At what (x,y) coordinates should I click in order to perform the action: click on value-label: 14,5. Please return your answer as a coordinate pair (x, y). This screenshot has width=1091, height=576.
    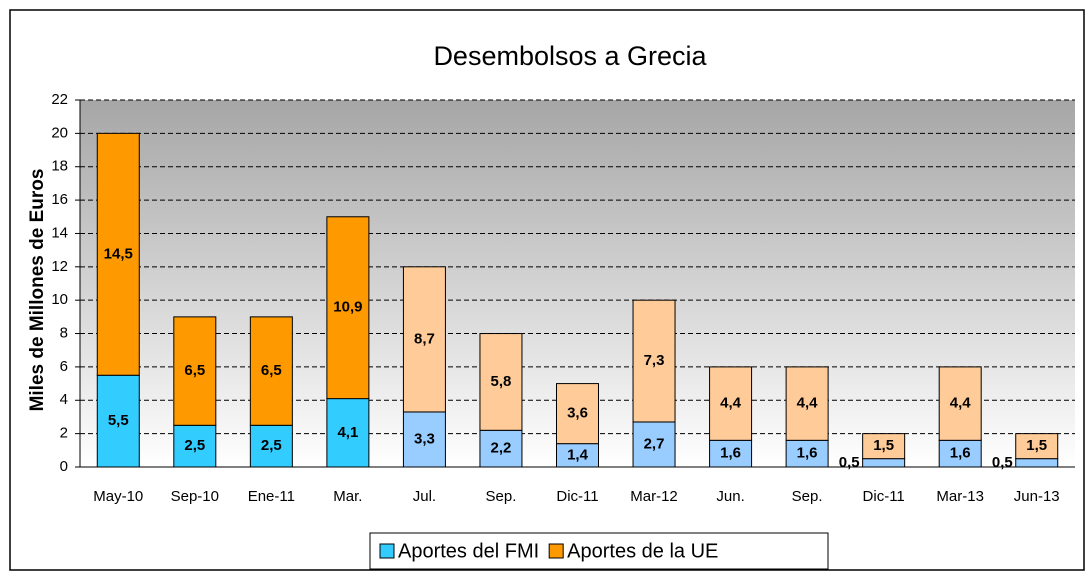
    Looking at the image, I should click on (118, 253).